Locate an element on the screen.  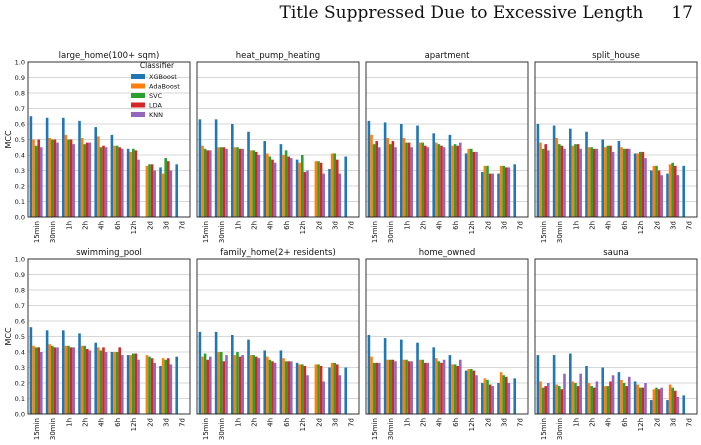
bar-adaboost-4h is located at coordinates (605, 182).